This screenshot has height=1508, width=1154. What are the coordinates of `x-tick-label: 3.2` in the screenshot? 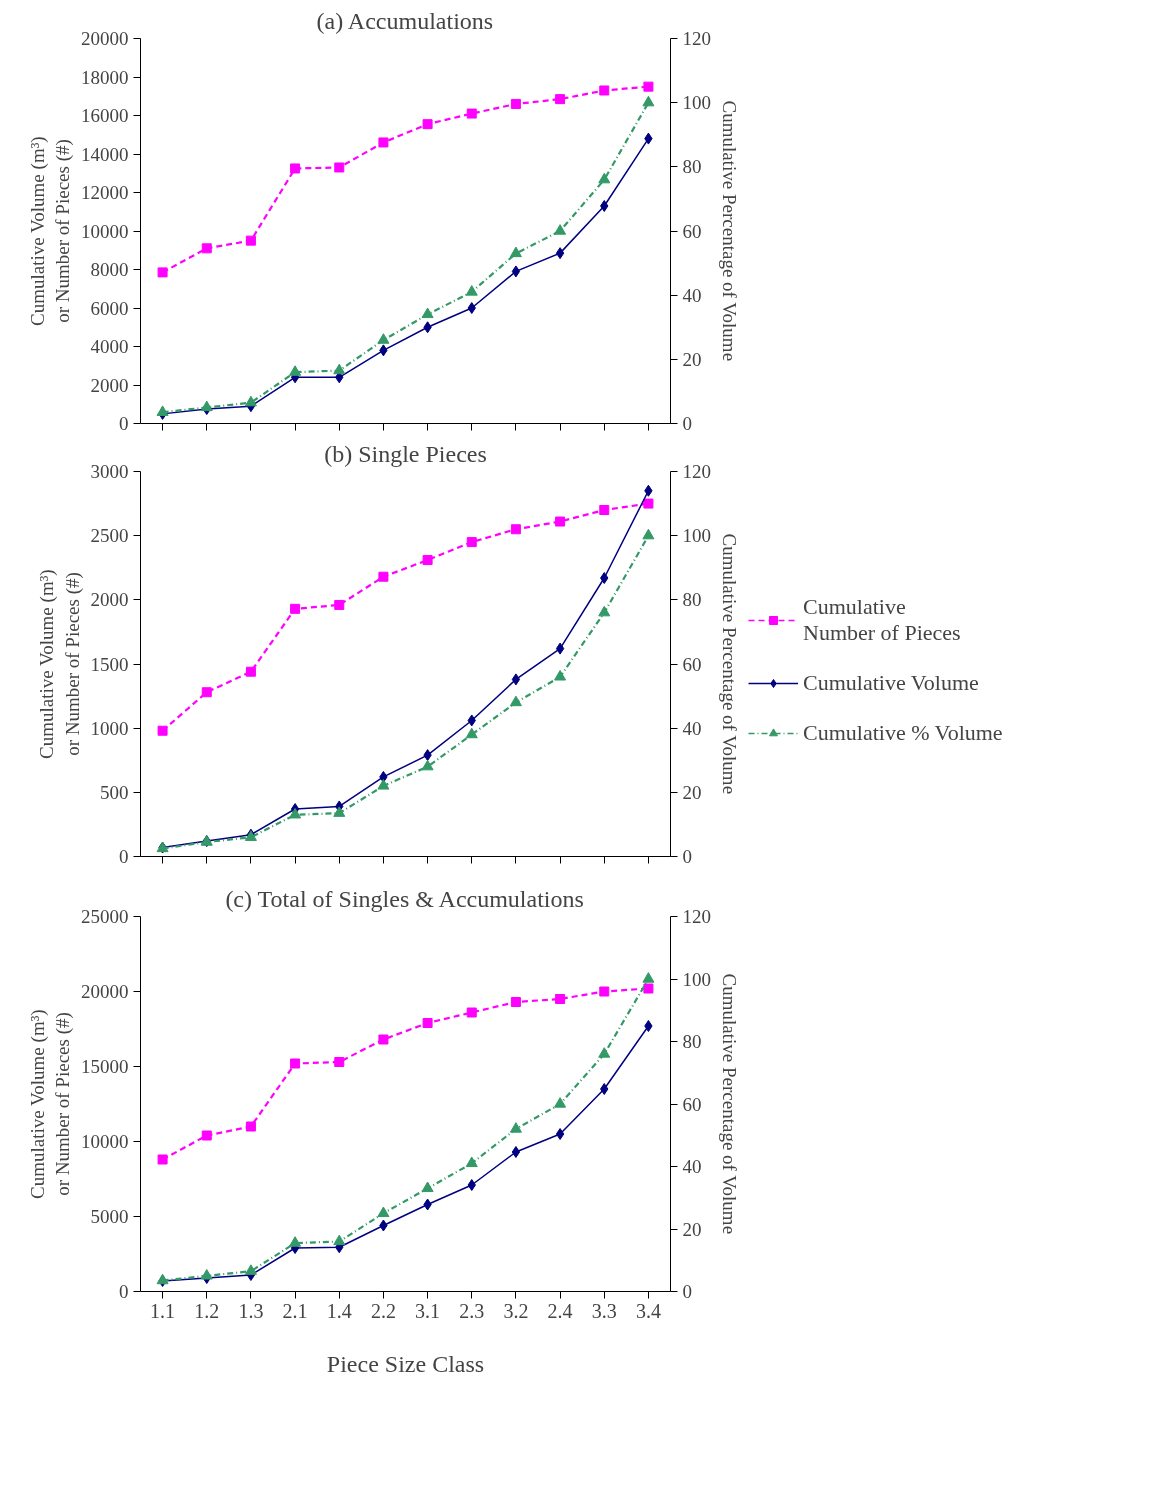 It's located at (516, 1310).